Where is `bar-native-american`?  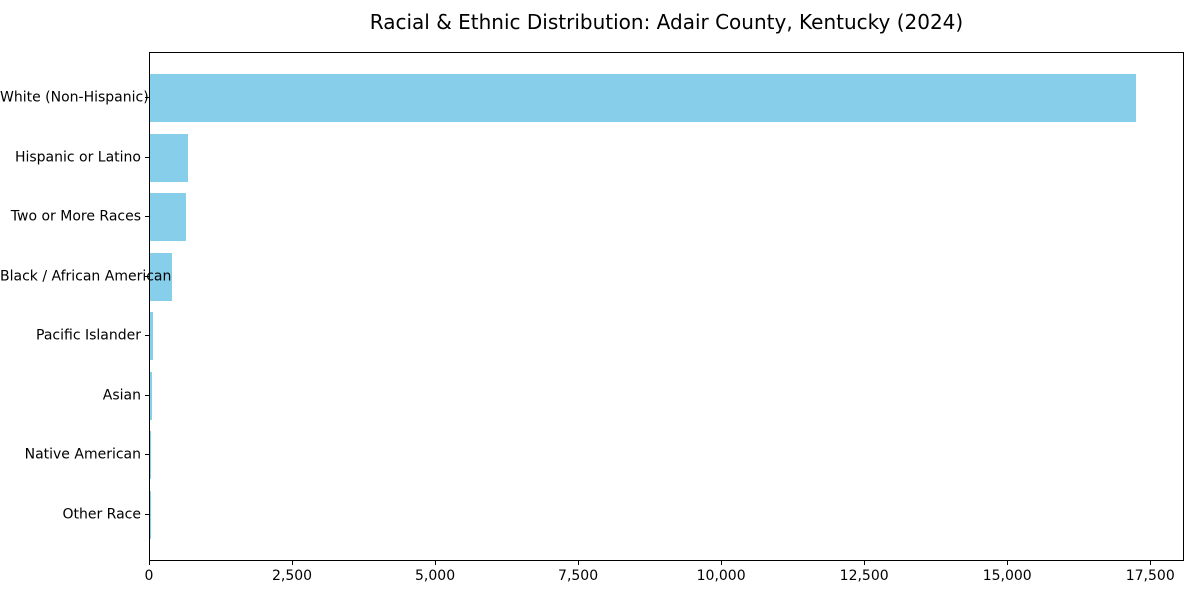 bar-native-american is located at coordinates (150, 455).